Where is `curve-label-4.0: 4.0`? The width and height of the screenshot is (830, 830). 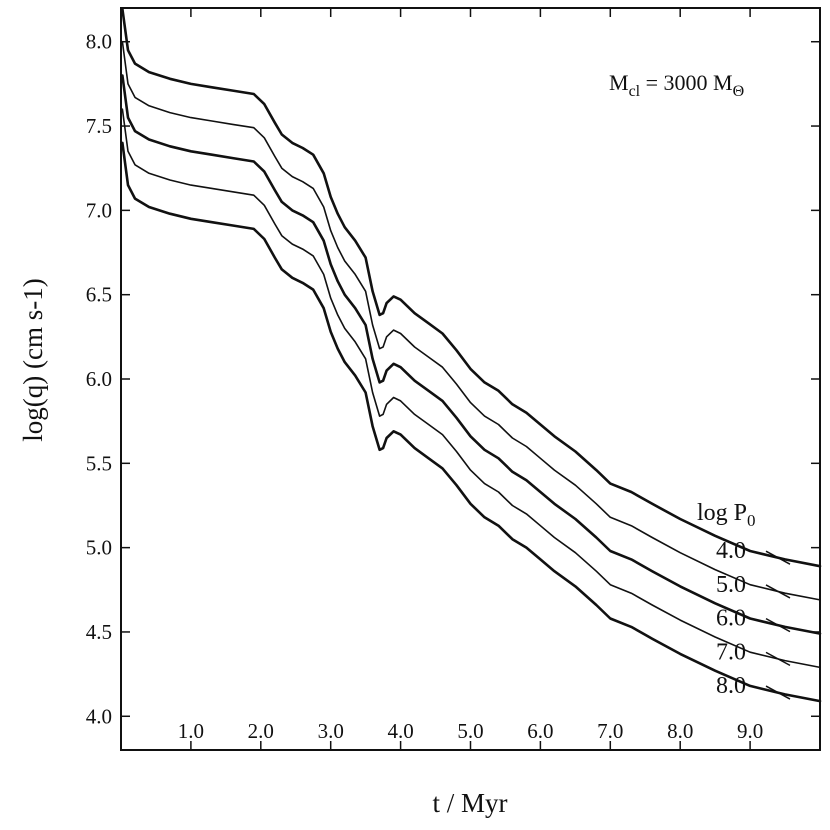
curve-label-4.0: 4.0 is located at coordinates (731, 551).